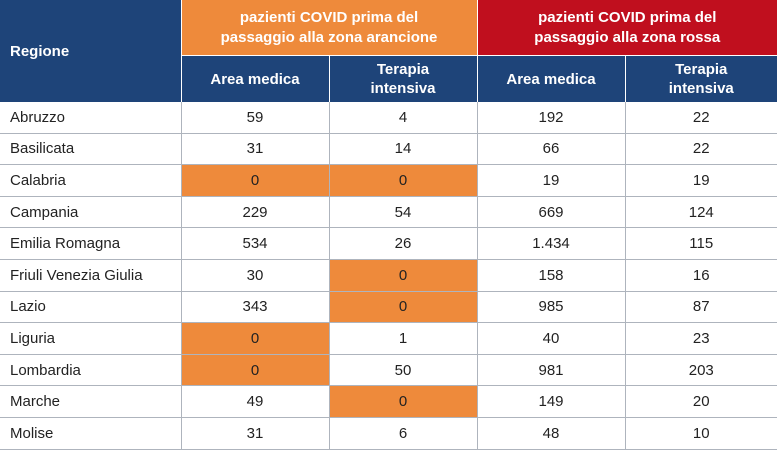 This screenshot has width=777, height=450. I want to click on region-name-cell: Molise, so click(91, 433).